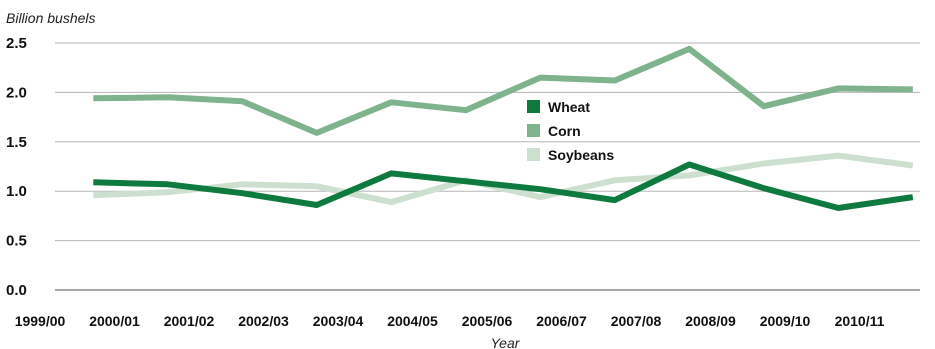 The image size is (935, 349). Describe the element at coordinates (189, 321) in the screenshot. I see `x-tick-label: 2001/02` at that location.